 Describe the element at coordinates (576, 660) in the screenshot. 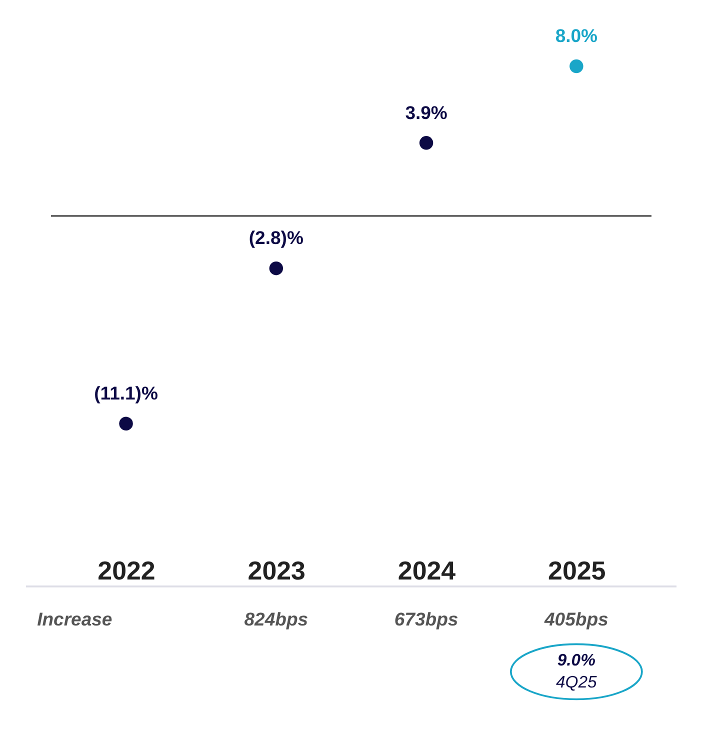

I see `text: 9.0%` at that location.